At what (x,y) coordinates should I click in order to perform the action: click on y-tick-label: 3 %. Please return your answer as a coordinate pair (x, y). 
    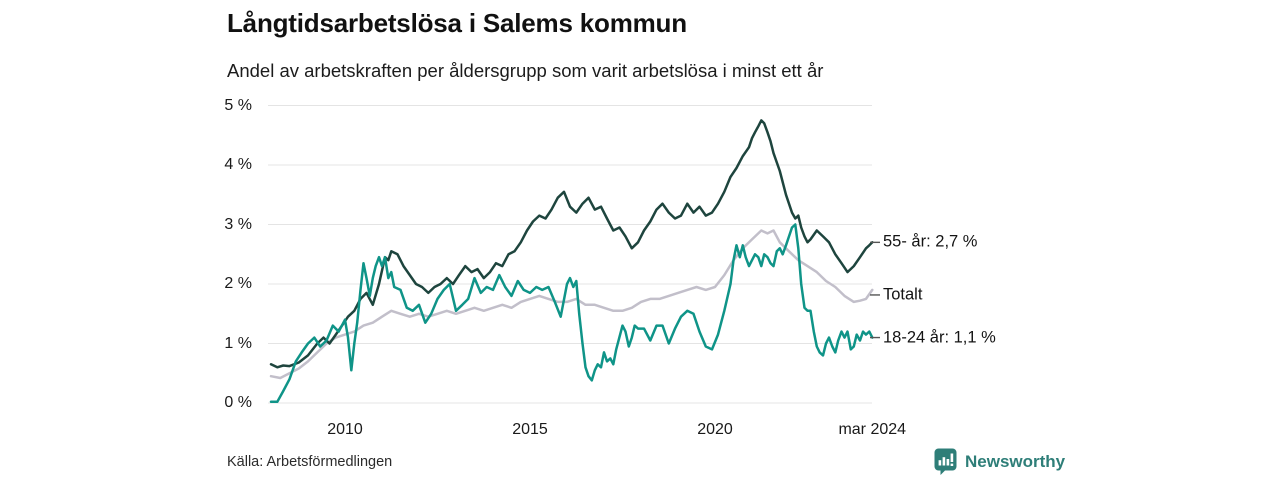
    Looking at the image, I should click on (238, 224).